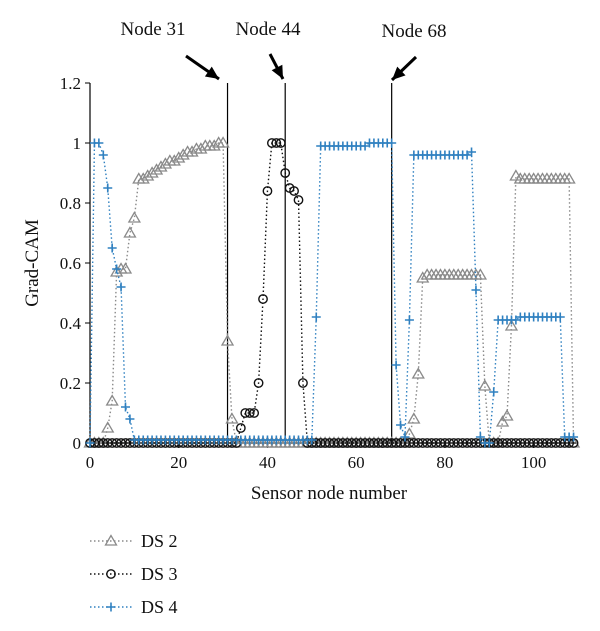 The width and height of the screenshot is (600, 631). Describe the element at coordinates (329, 493) in the screenshot. I see `x-axis-title: Sensor node number` at that location.